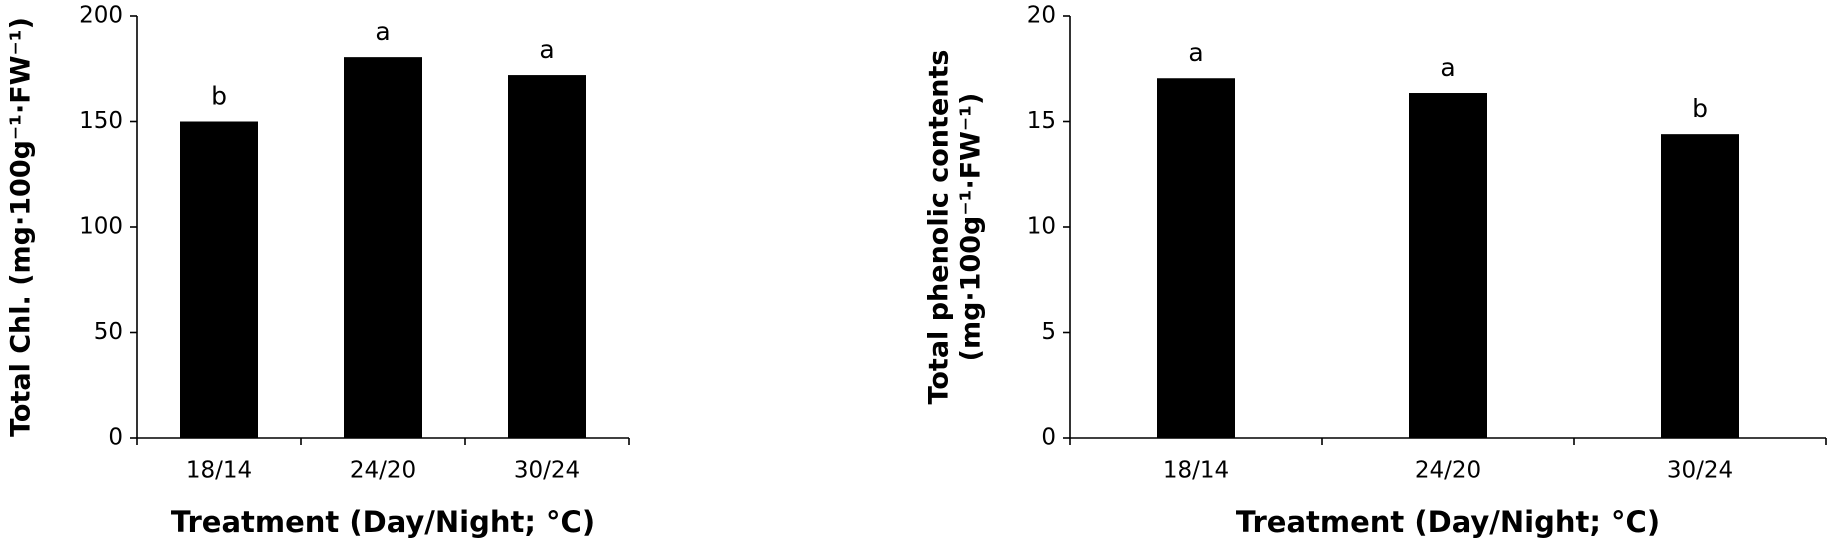  What do you see at coordinates (1041, 121) in the screenshot?
I see `y-tick-label: 15` at bounding box center [1041, 121].